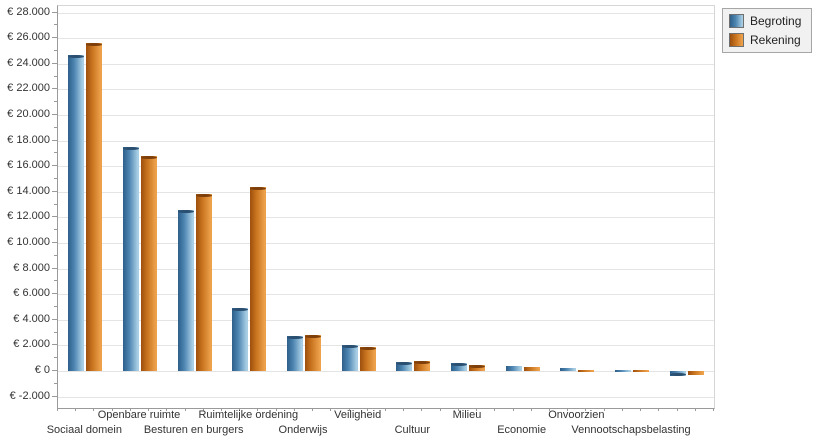 The height and width of the screenshot is (447, 815). Describe the element at coordinates (28, 62) in the screenshot. I see `y-tick-label: € 24.000` at that location.